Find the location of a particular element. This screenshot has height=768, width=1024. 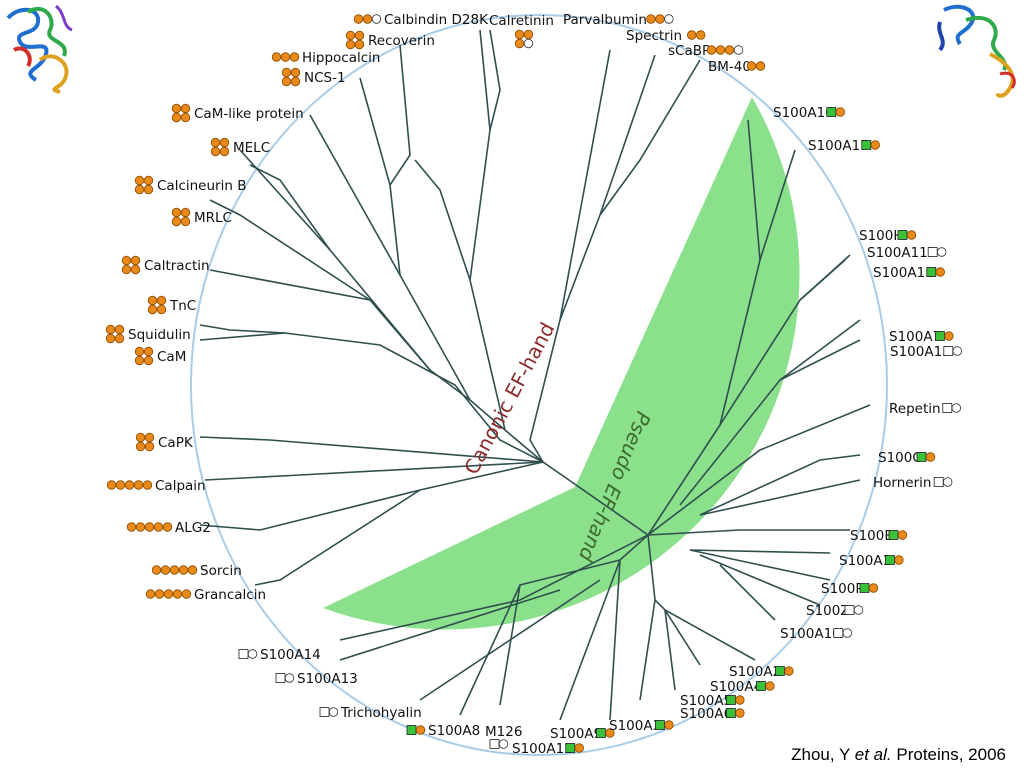

leaf-s100a9: S100A9 is located at coordinates (582, 734).